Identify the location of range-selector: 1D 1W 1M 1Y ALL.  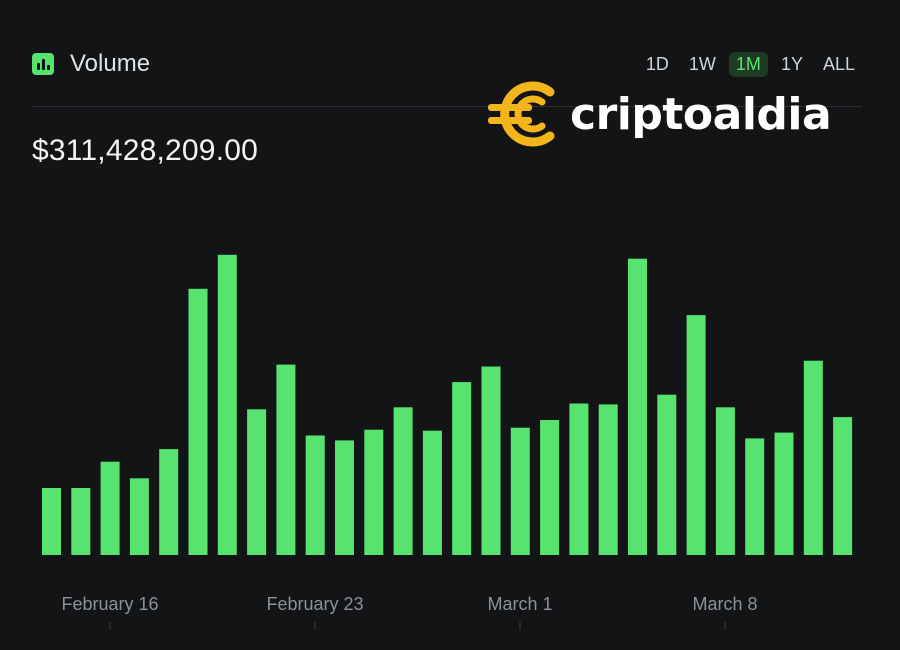
(750, 64).